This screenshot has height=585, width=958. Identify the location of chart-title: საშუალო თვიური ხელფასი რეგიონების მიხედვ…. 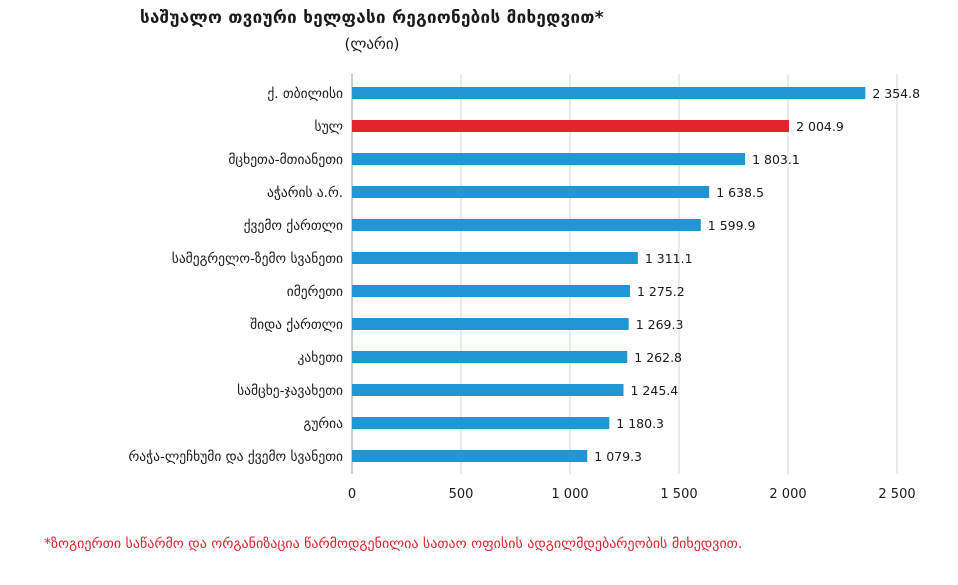
(372, 18).